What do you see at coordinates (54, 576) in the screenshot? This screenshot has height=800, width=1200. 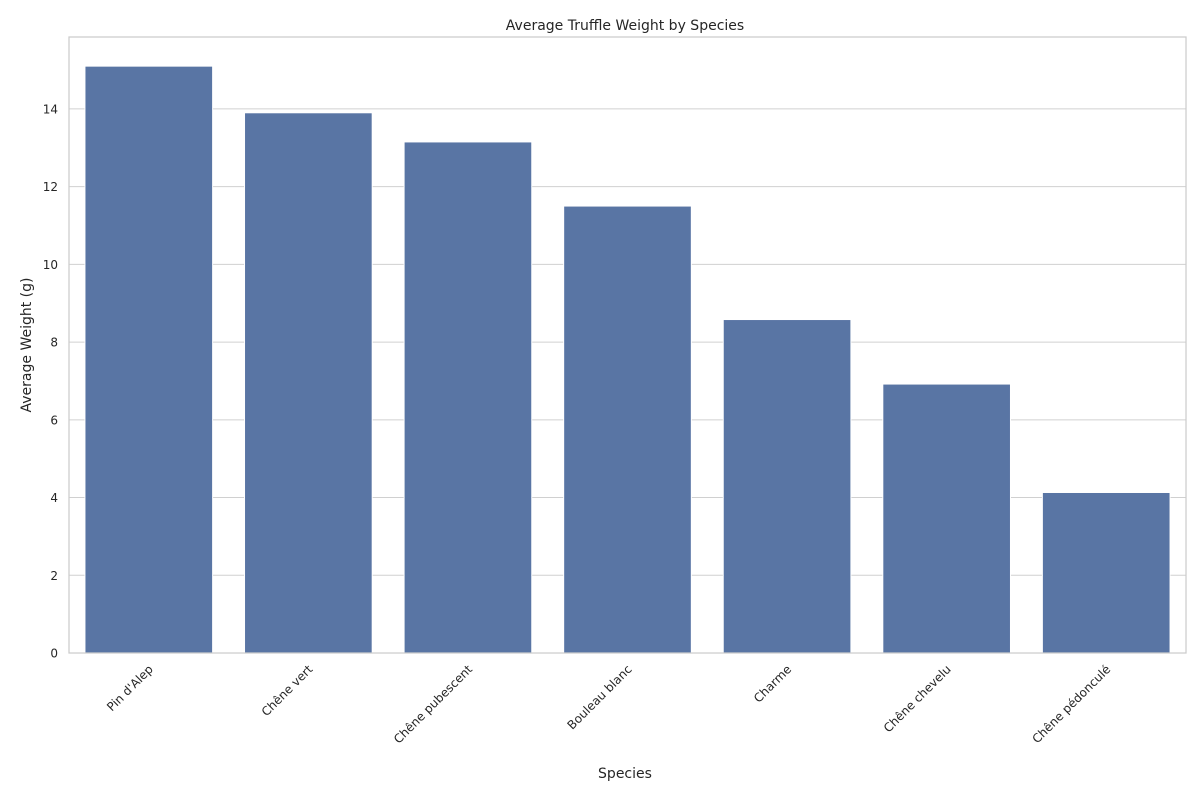 I see `y-tick-label: 2` at bounding box center [54, 576].